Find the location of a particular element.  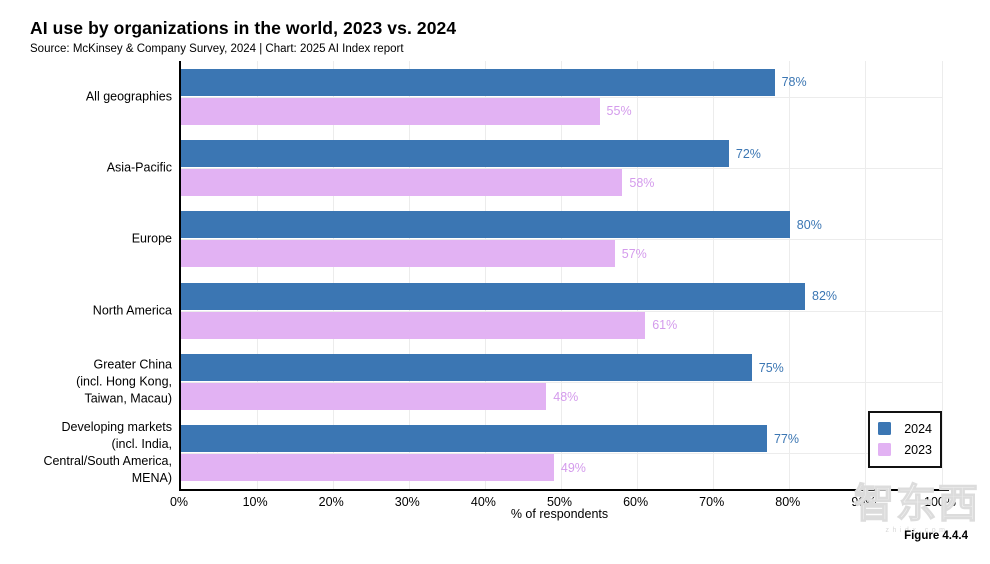

x-axis-tick-label: 40% is located at coordinates (483, 502).